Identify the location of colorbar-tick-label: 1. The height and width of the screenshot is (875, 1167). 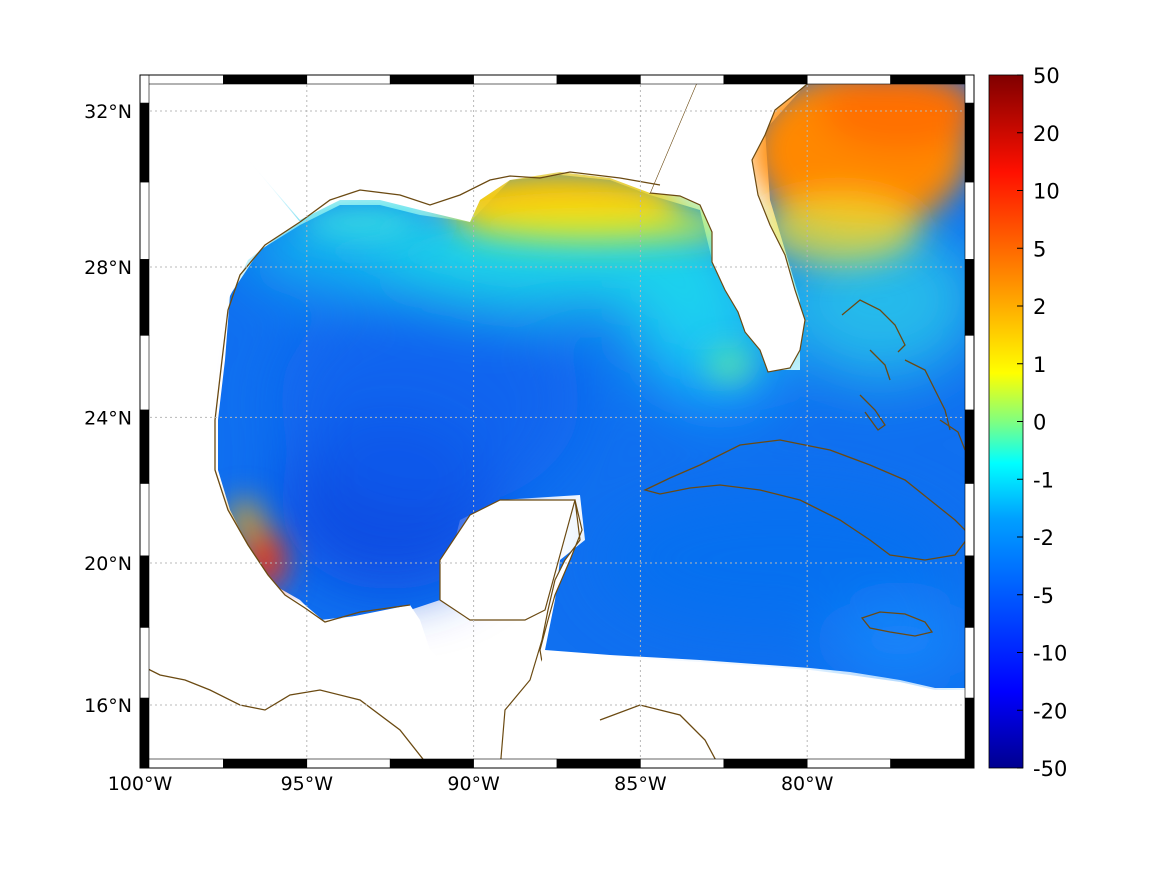
(1039, 365).